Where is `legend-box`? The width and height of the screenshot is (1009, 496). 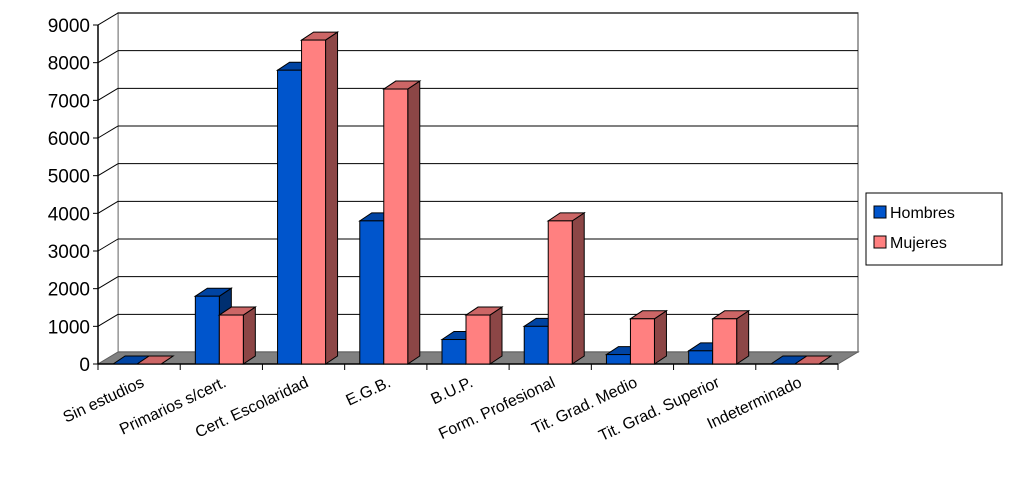
legend-box is located at coordinates (934, 229).